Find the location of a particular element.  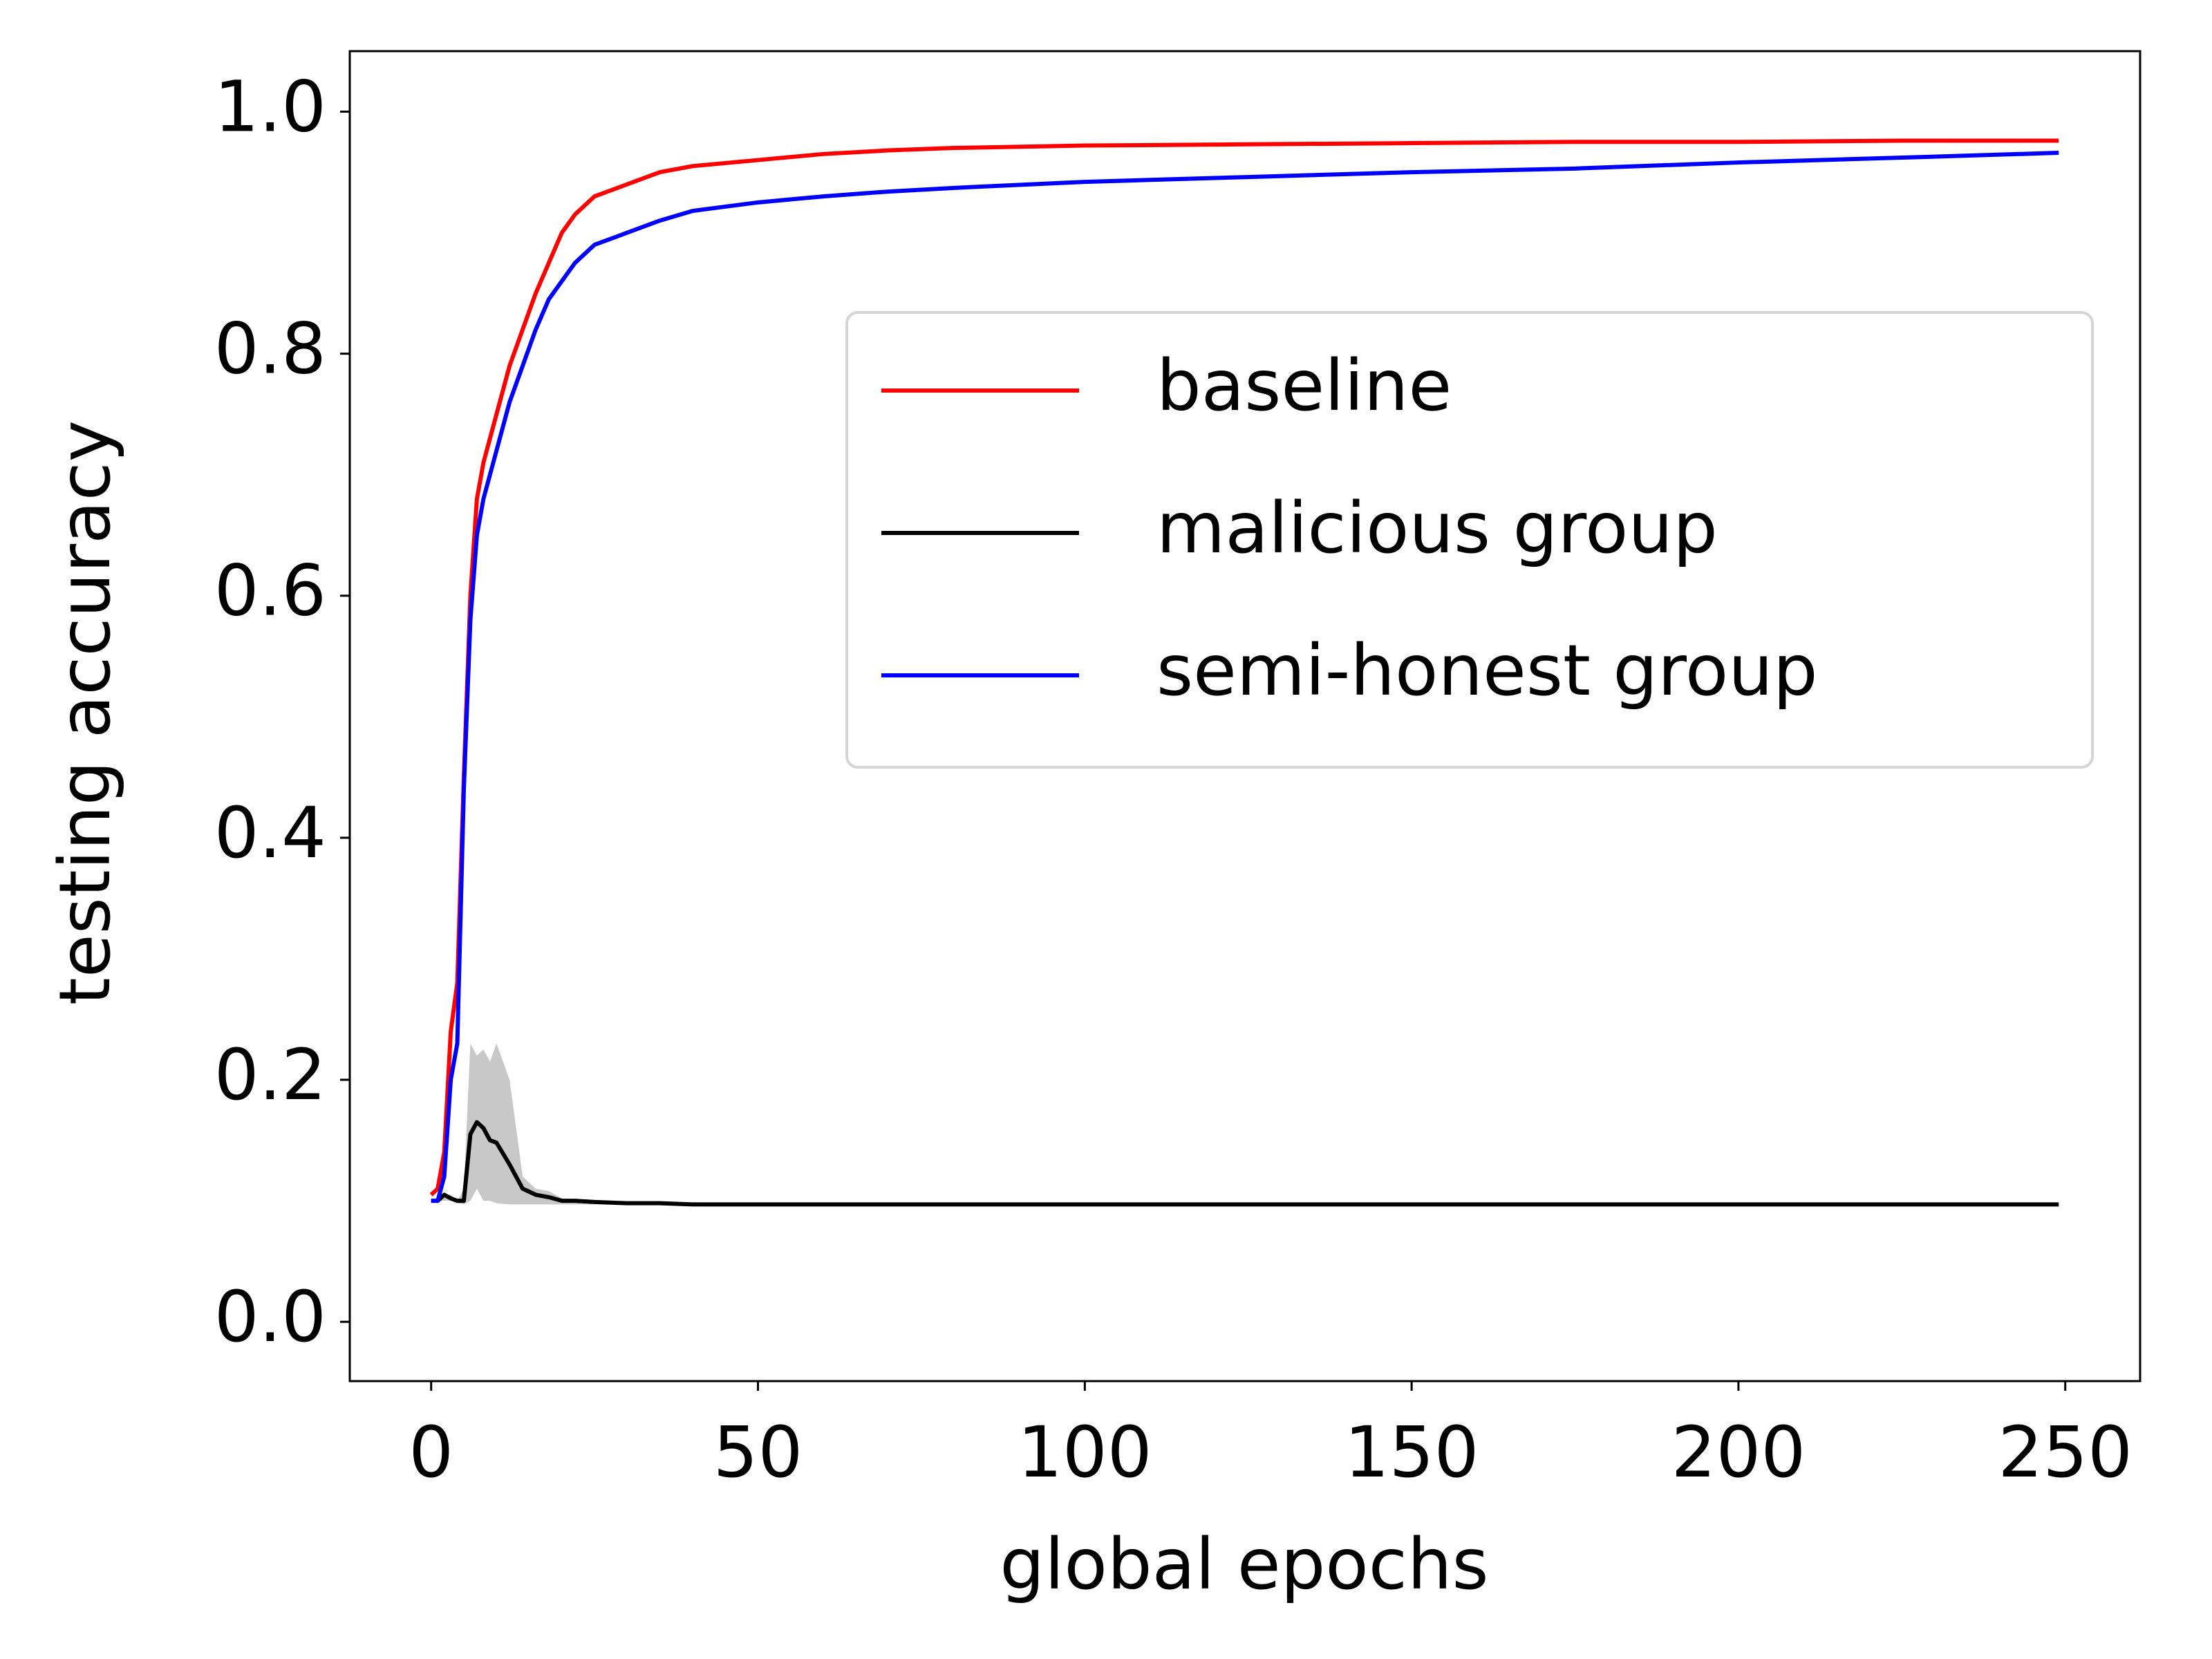

legend-label: semi-honest group is located at coordinates (1487, 671).